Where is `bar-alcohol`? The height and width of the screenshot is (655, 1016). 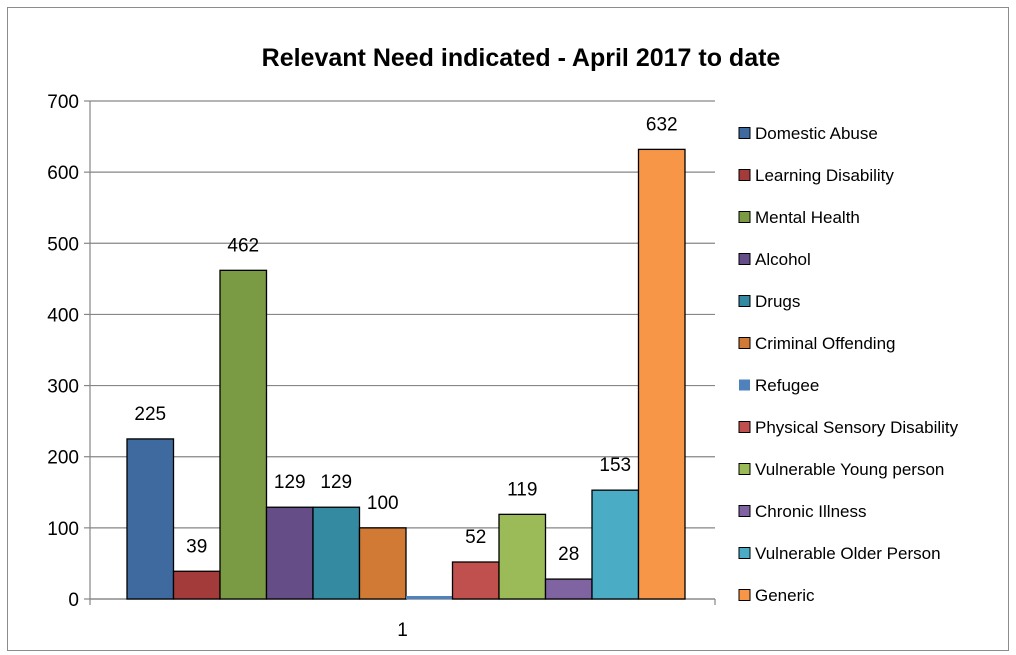 bar-alcohol is located at coordinates (289, 553).